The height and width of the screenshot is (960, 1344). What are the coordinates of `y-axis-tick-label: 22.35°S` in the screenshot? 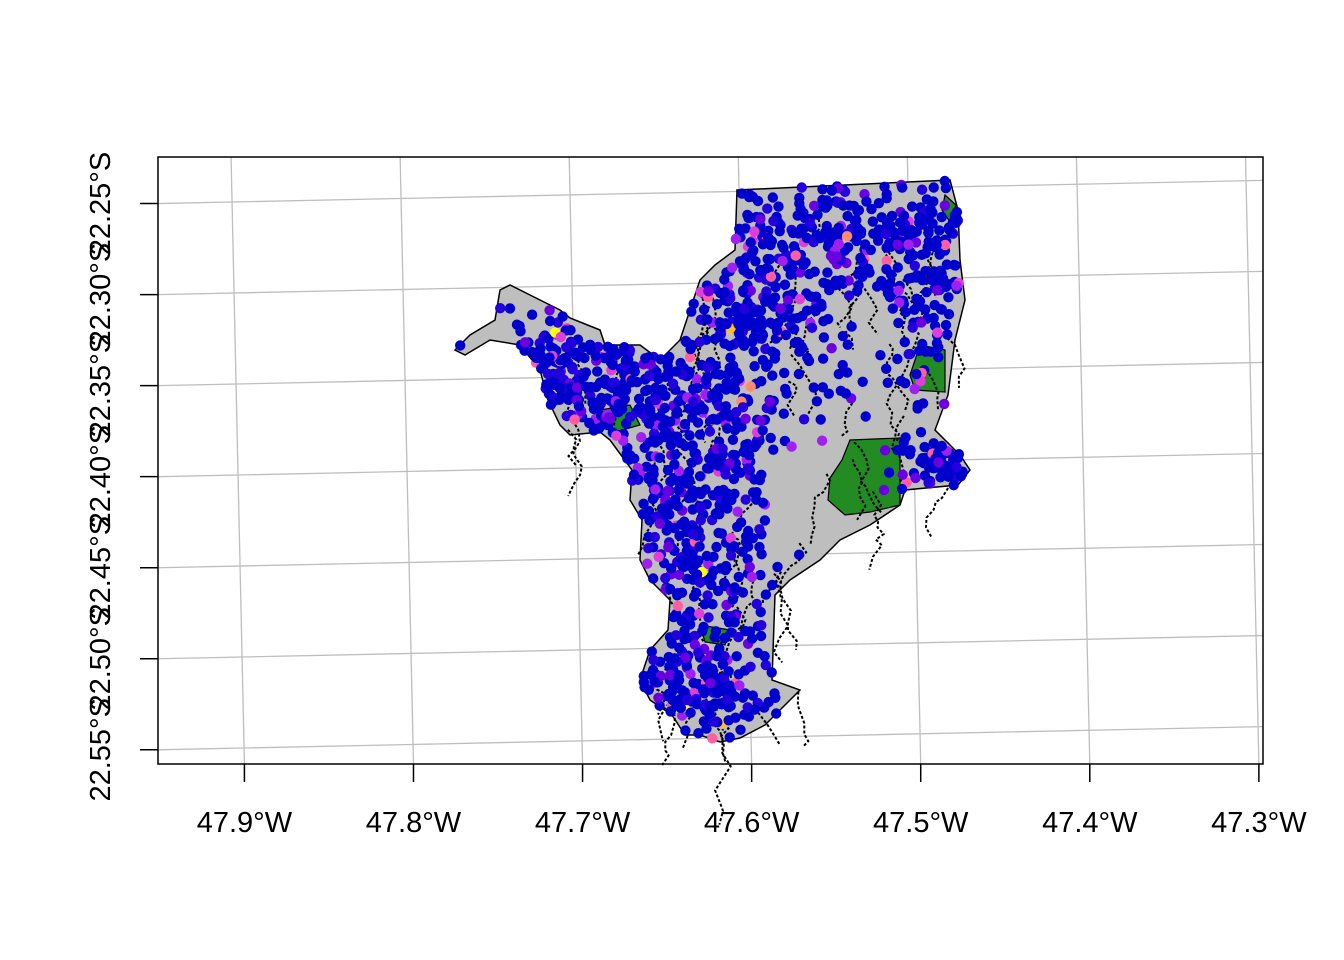 It's located at (101, 386).